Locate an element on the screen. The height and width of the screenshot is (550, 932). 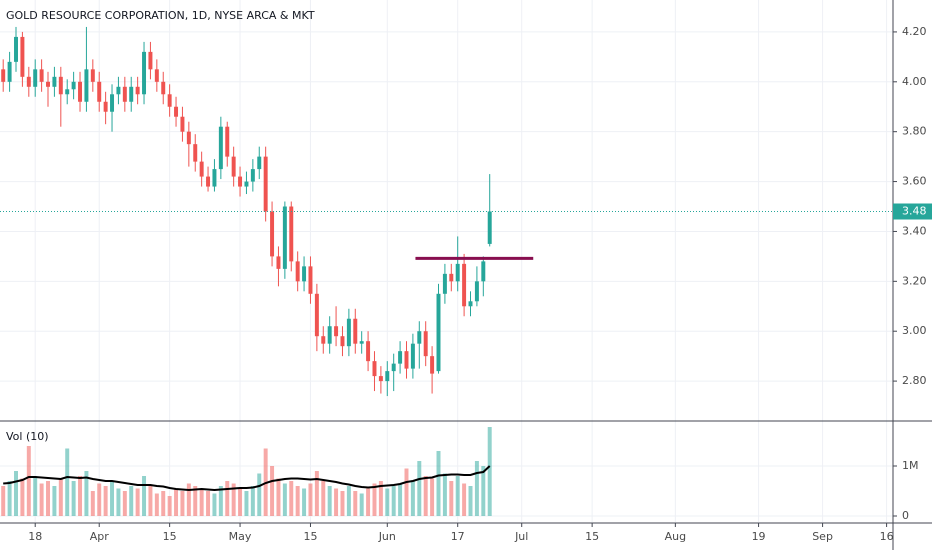
y-tick-label: 0 is located at coordinates (905, 515).